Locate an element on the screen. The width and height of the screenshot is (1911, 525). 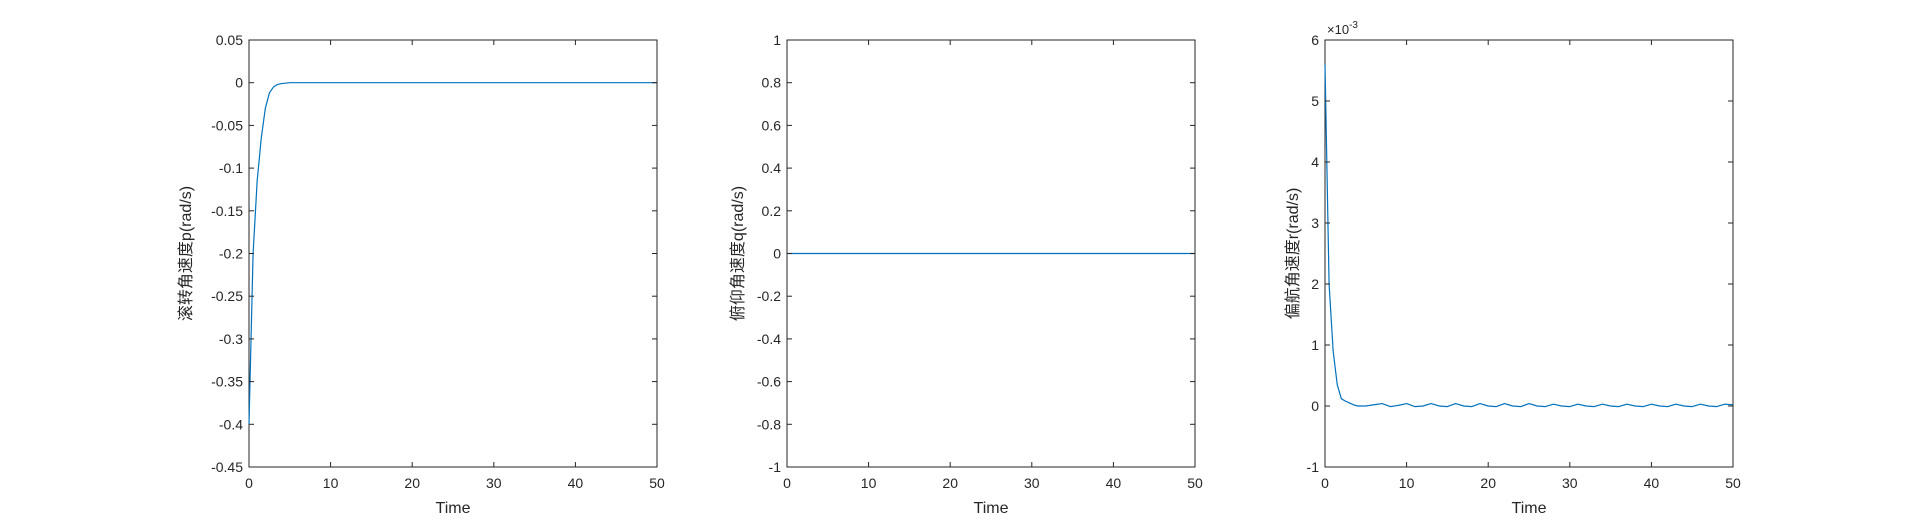
y-tick-label: 0.05 is located at coordinates (229, 40).